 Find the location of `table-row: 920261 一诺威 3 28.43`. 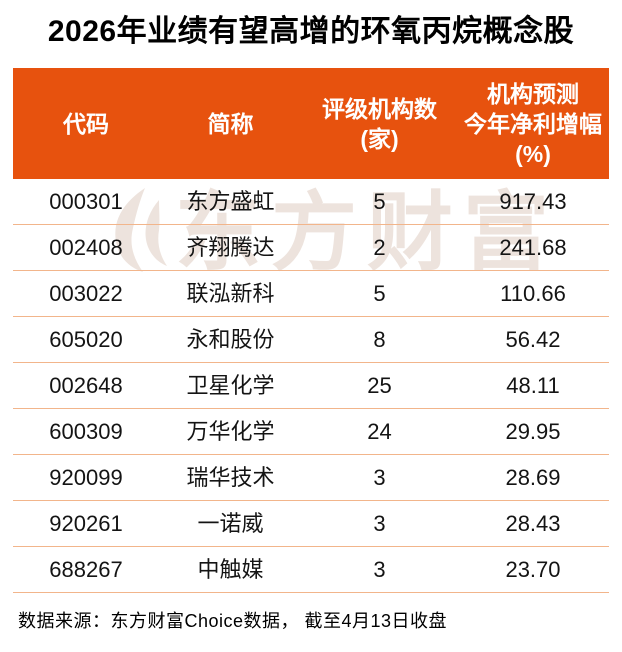

table-row: 920261 一诺威 3 28.43 is located at coordinates (311, 524).